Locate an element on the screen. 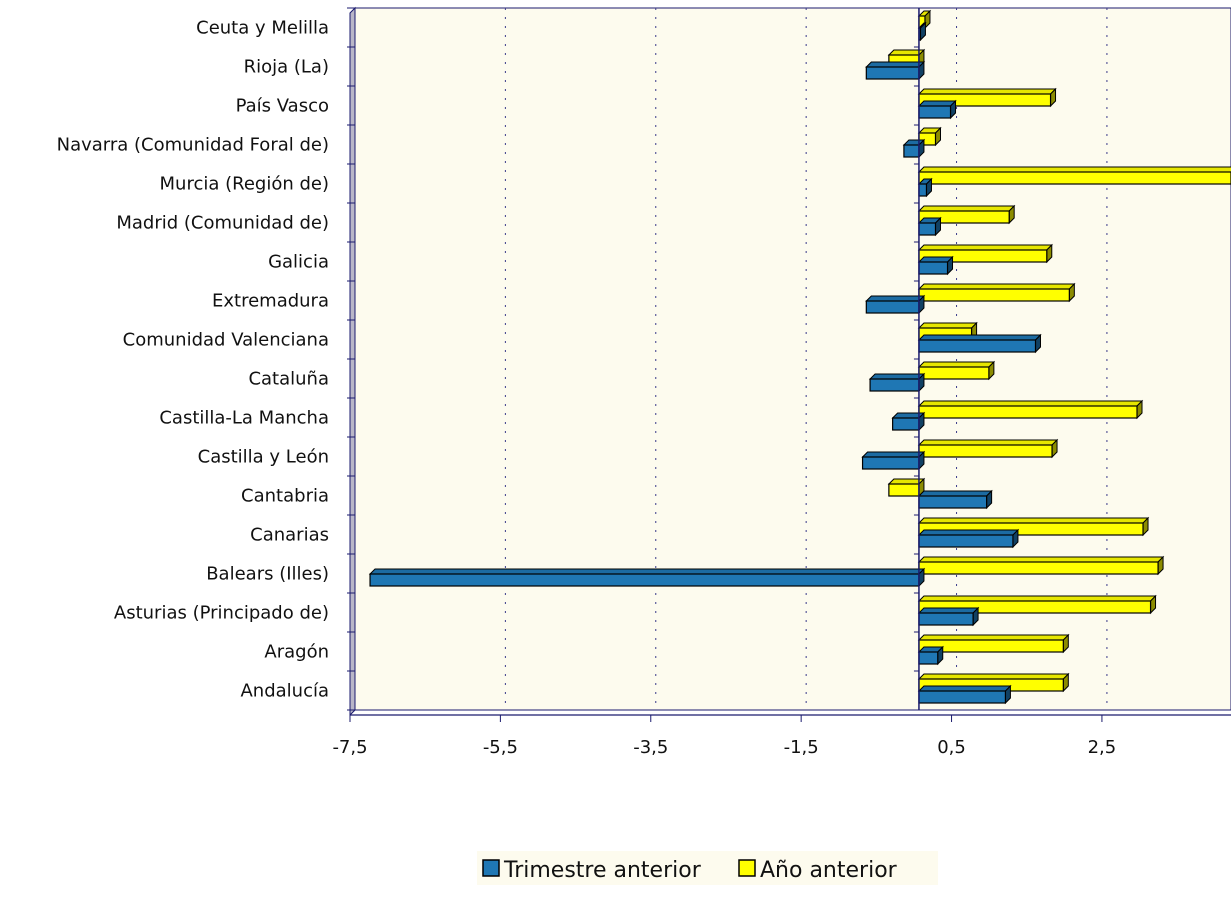 The image size is (1231, 911). x-tick-label: -1,5 is located at coordinates (801, 747).